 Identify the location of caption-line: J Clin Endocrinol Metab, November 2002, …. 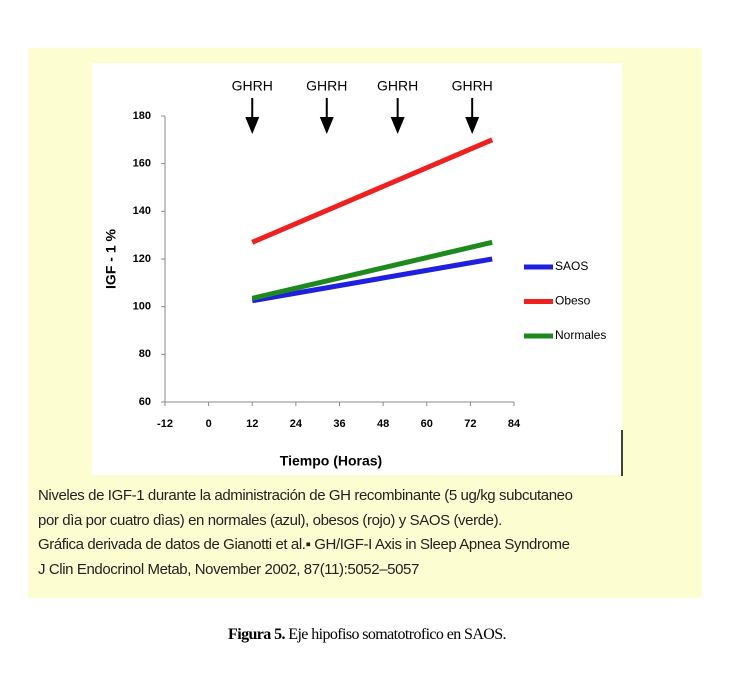
(228, 569).